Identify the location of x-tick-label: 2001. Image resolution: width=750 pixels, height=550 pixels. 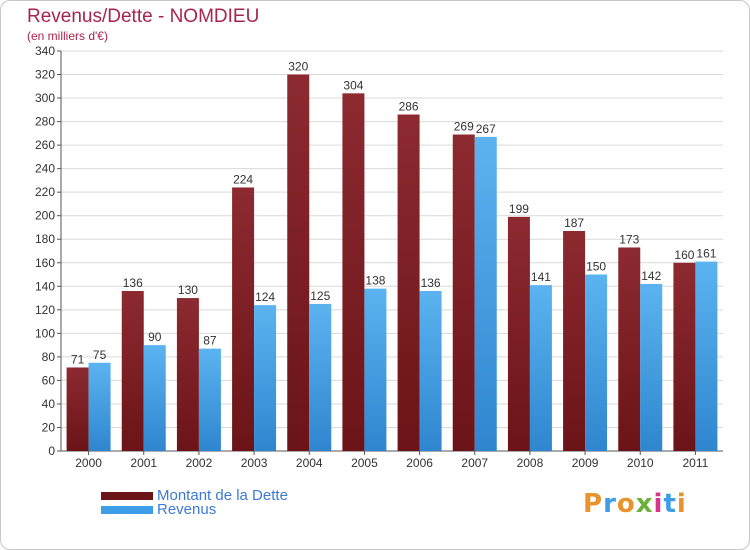
(143, 463).